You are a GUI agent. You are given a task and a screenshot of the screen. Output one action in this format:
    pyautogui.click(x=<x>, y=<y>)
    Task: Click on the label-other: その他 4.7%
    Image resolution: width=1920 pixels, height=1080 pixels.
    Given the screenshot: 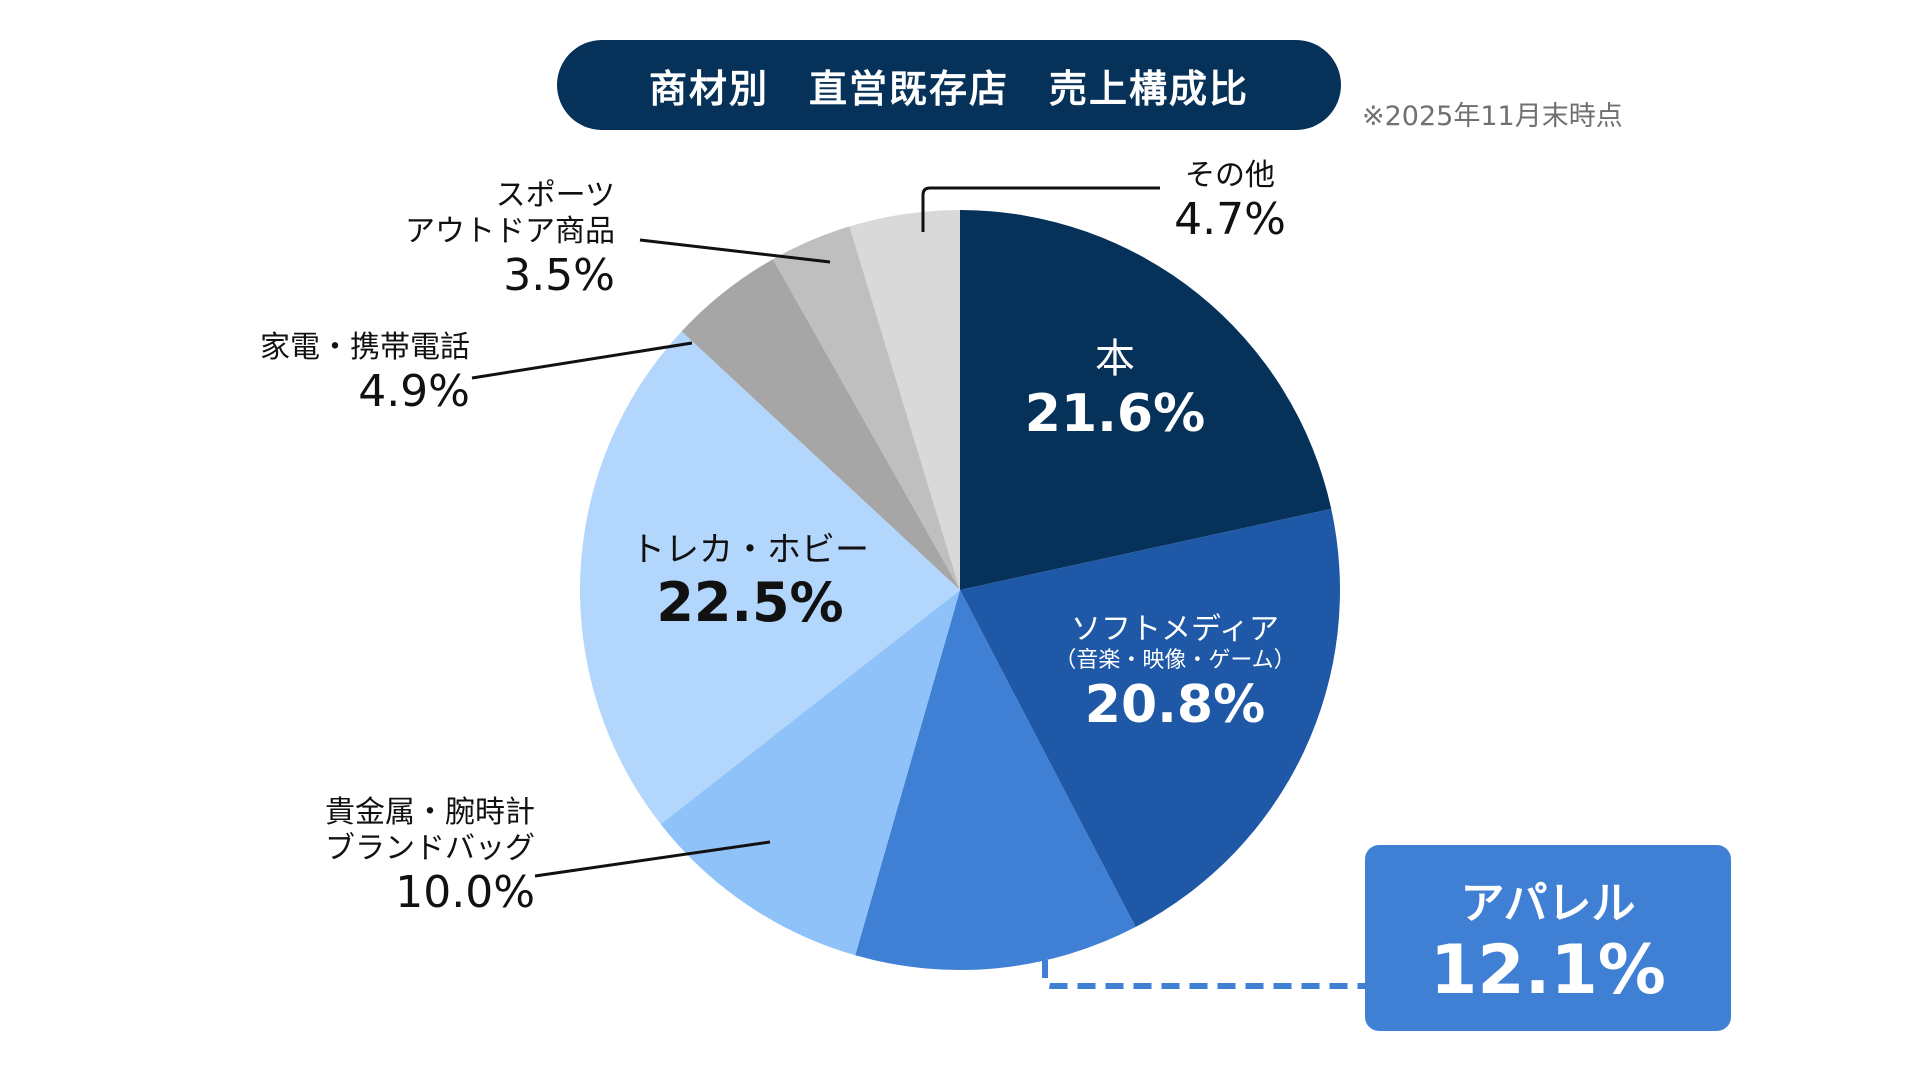 What is the action you would take?
    pyautogui.click(x=1230, y=202)
    